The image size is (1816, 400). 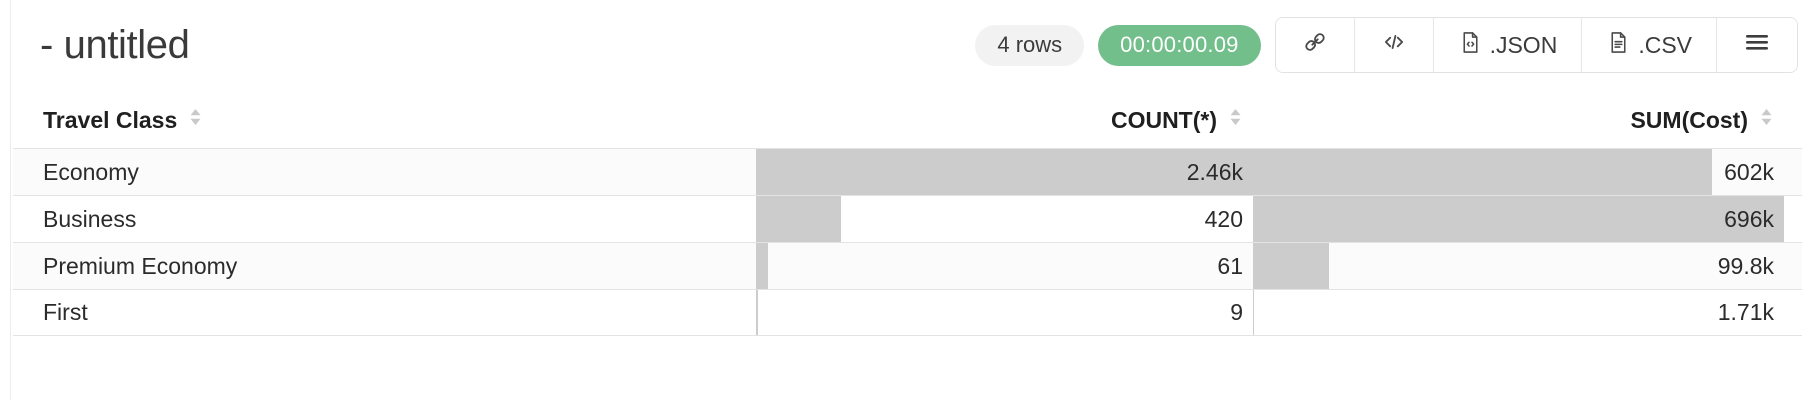 I want to click on cell-sum-cost: 696k, so click(x=1518, y=219).